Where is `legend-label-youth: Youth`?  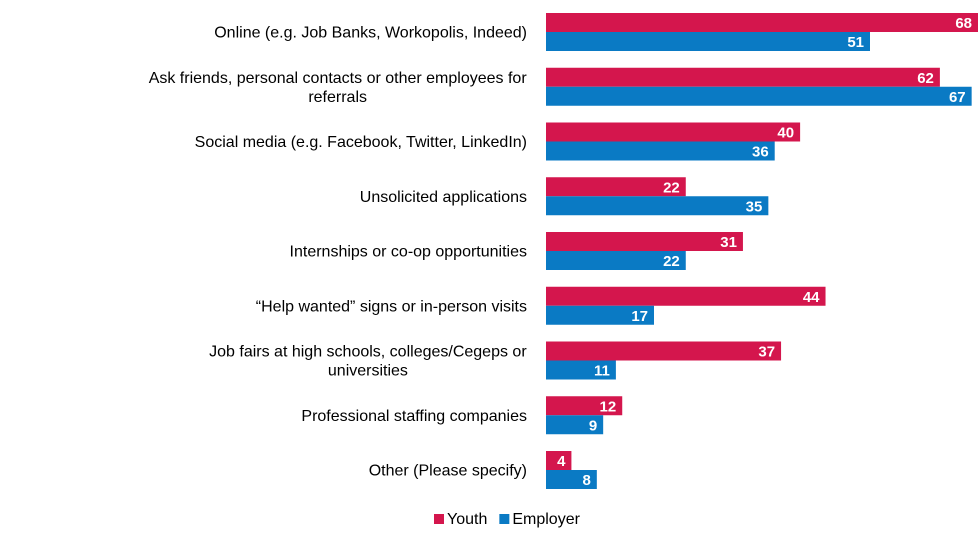
legend-label-youth: Youth is located at coordinates (467, 519).